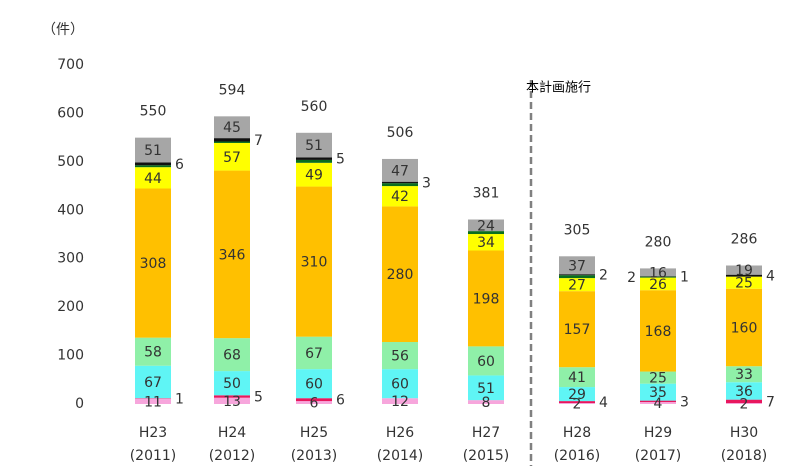 The image size is (796, 472). I want to click on data-label: 68, so click(232, 356).